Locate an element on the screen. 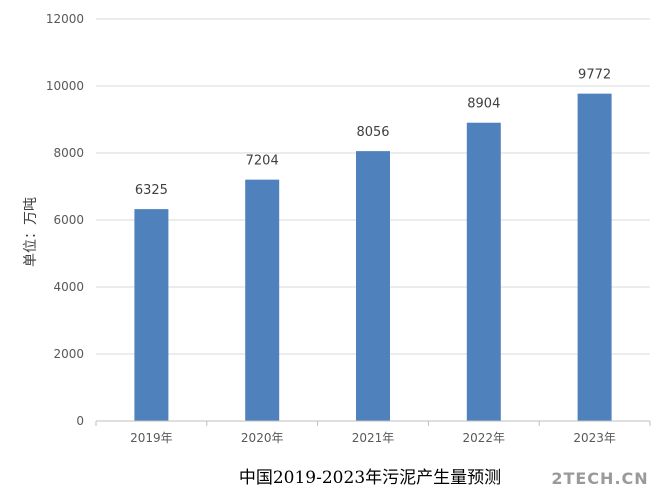  y-tick-label: 2000 is located at coordinates (68, 354).